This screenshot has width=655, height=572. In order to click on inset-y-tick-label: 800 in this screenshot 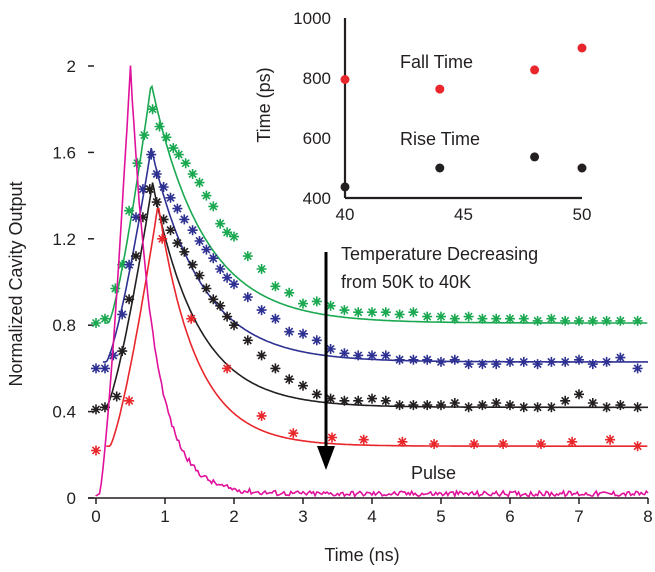, I will do `click(317, 78)`.